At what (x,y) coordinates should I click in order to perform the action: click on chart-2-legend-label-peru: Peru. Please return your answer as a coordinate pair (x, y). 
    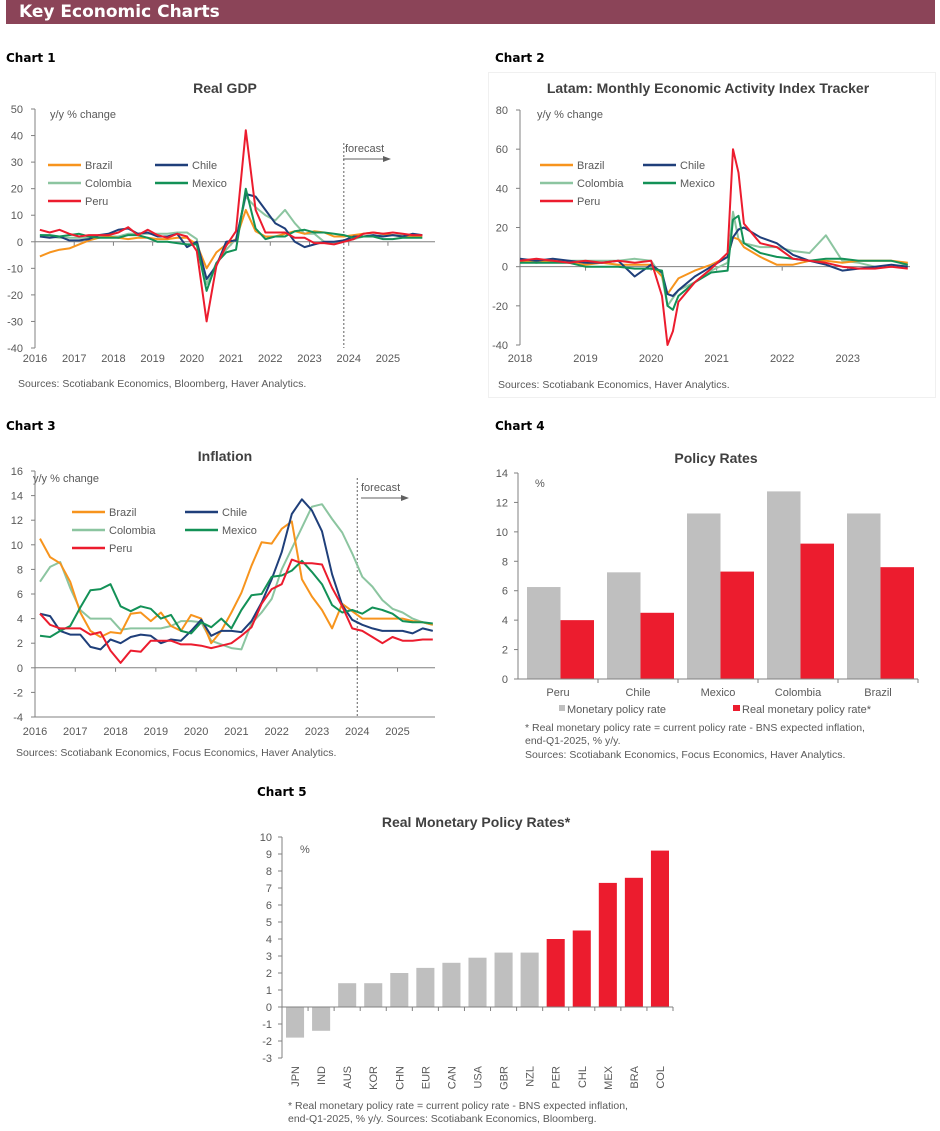
    Looking at the image, I should click on (588, 202).